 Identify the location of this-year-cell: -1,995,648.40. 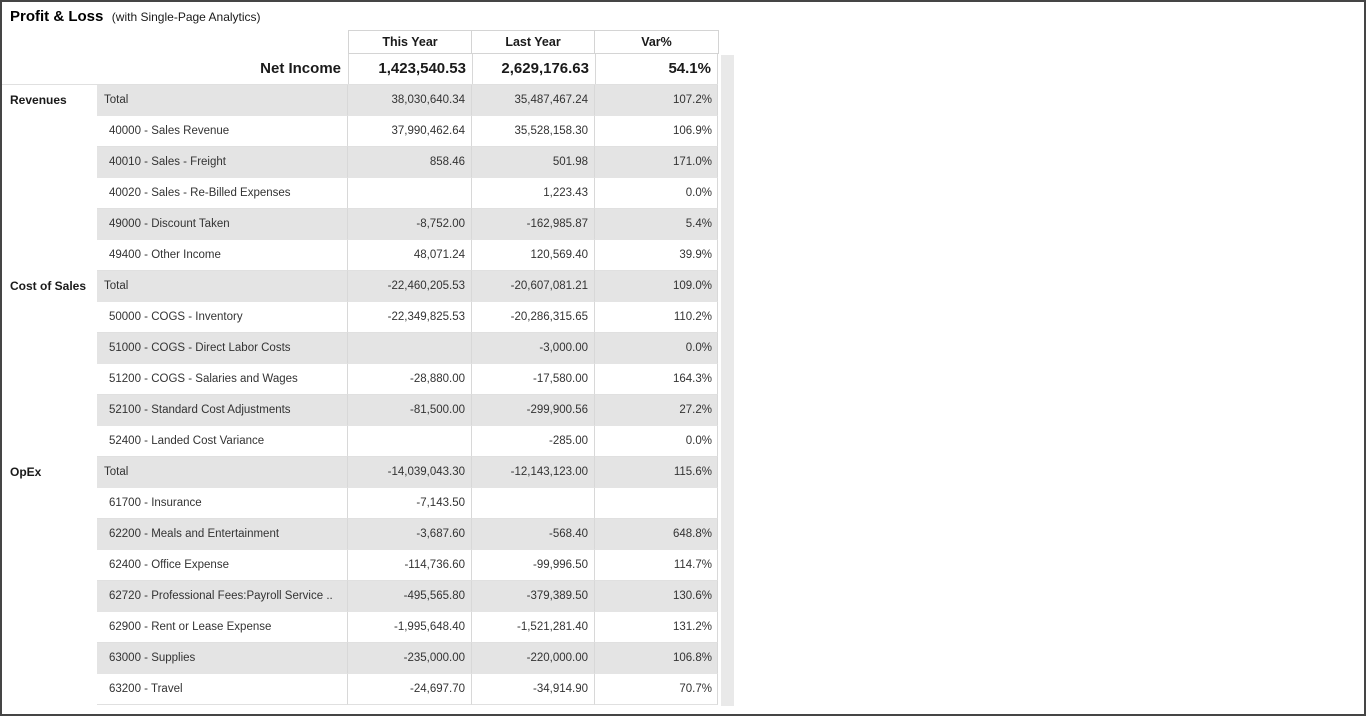
(410, 627).